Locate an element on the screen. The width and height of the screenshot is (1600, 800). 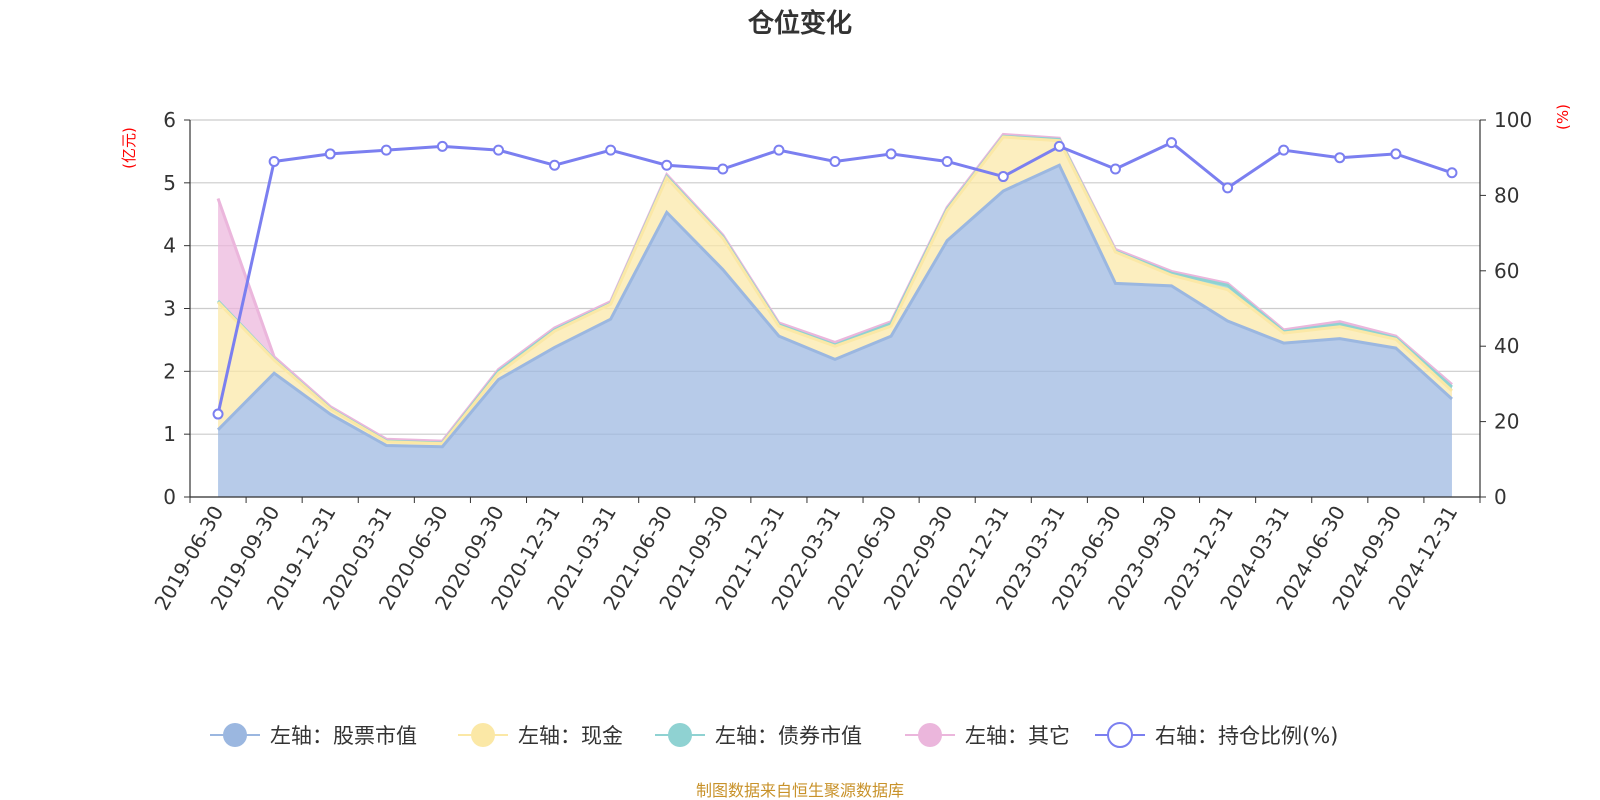
left-axis-tick-label: 3 is located at coordinates (169, 309).